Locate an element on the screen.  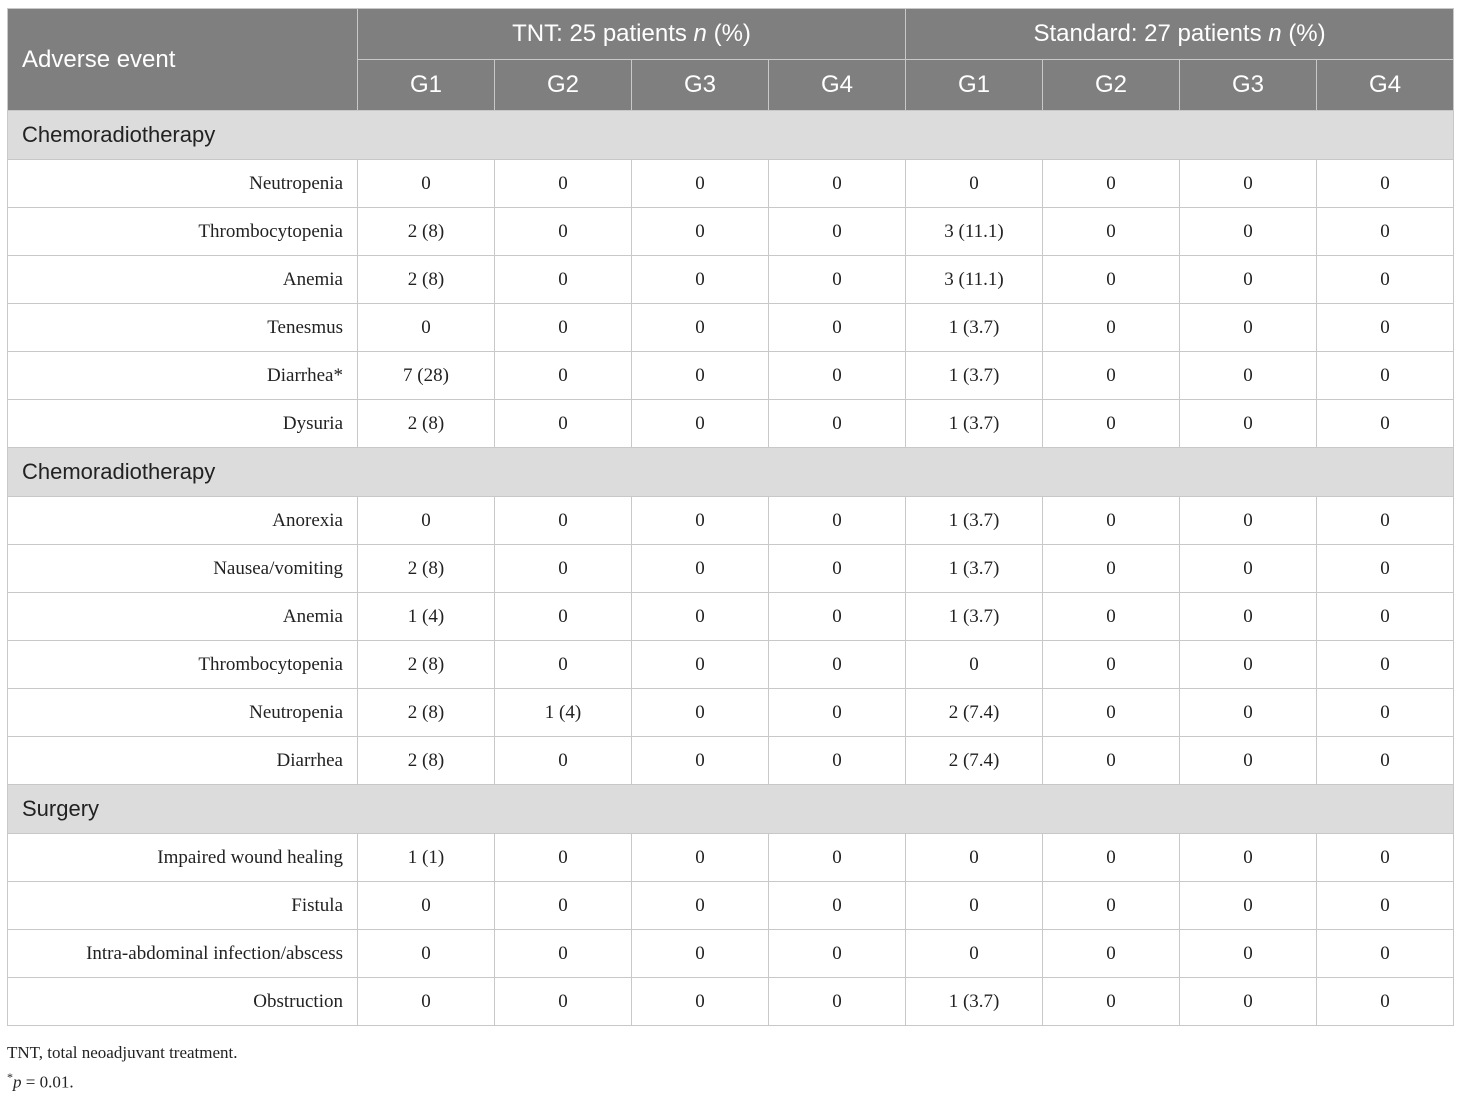
adverse-event-label: Obstruction is located at coordinates (182, 1001).